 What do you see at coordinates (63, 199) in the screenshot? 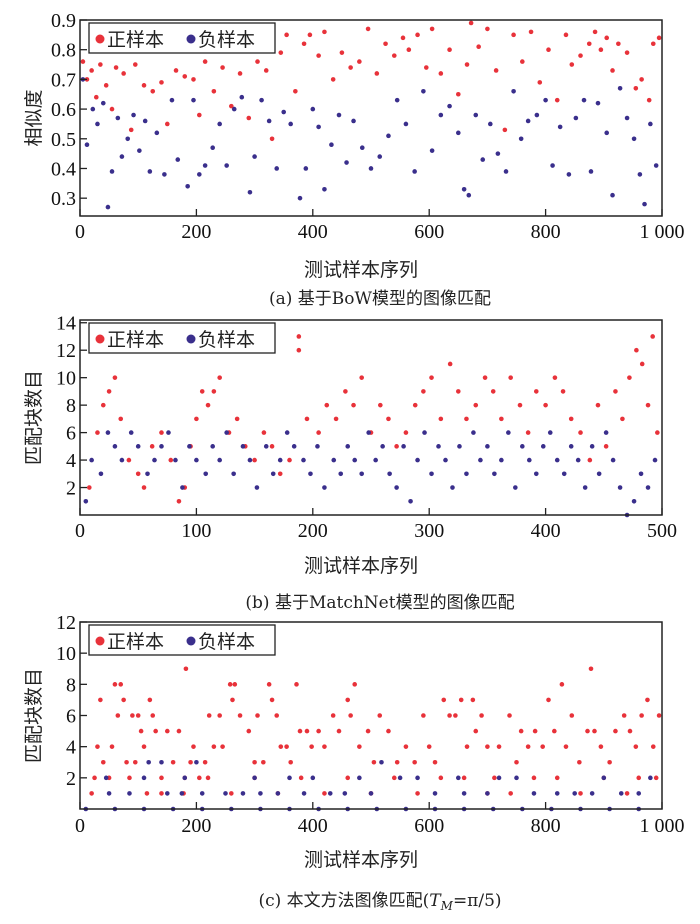
I see `y-tick-label: 0.3` at bounding box center [63, 199].